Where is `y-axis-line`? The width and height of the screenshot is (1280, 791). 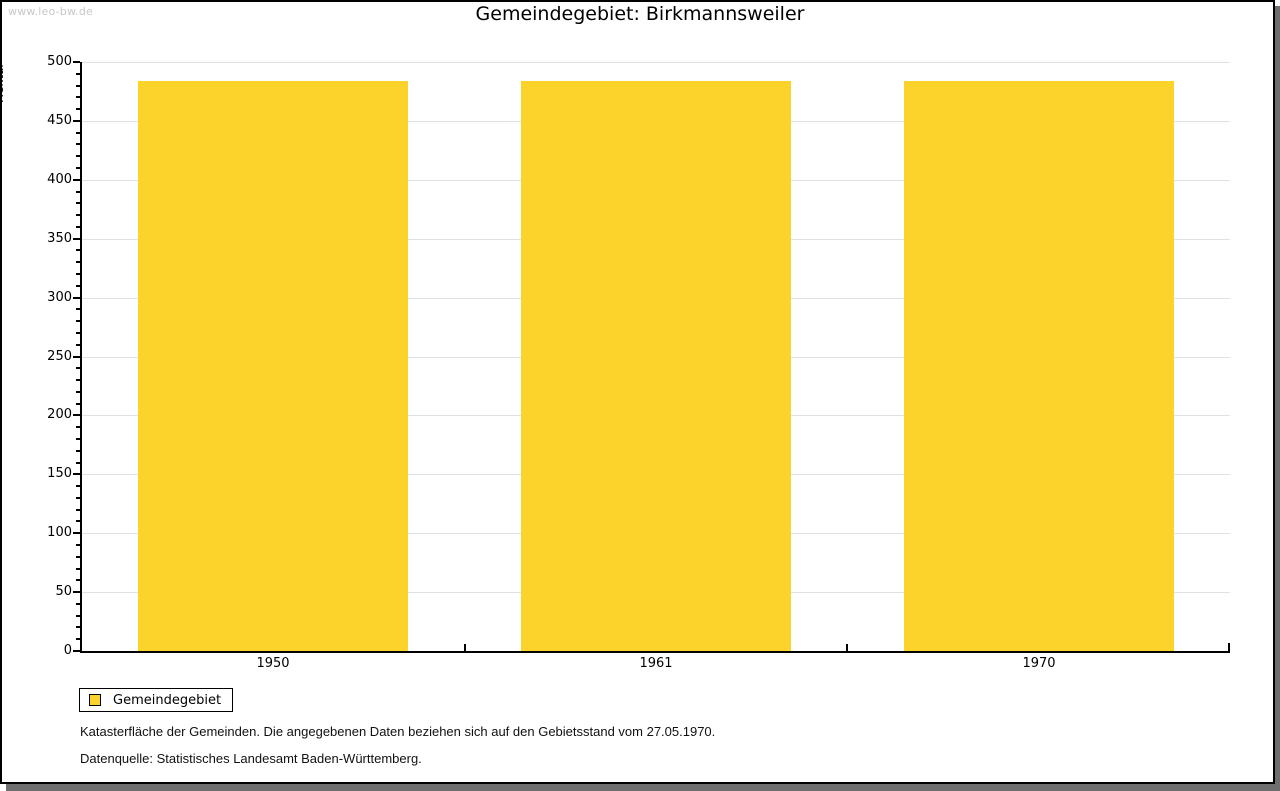 y-axis-line is located at coordinates (81, 357).